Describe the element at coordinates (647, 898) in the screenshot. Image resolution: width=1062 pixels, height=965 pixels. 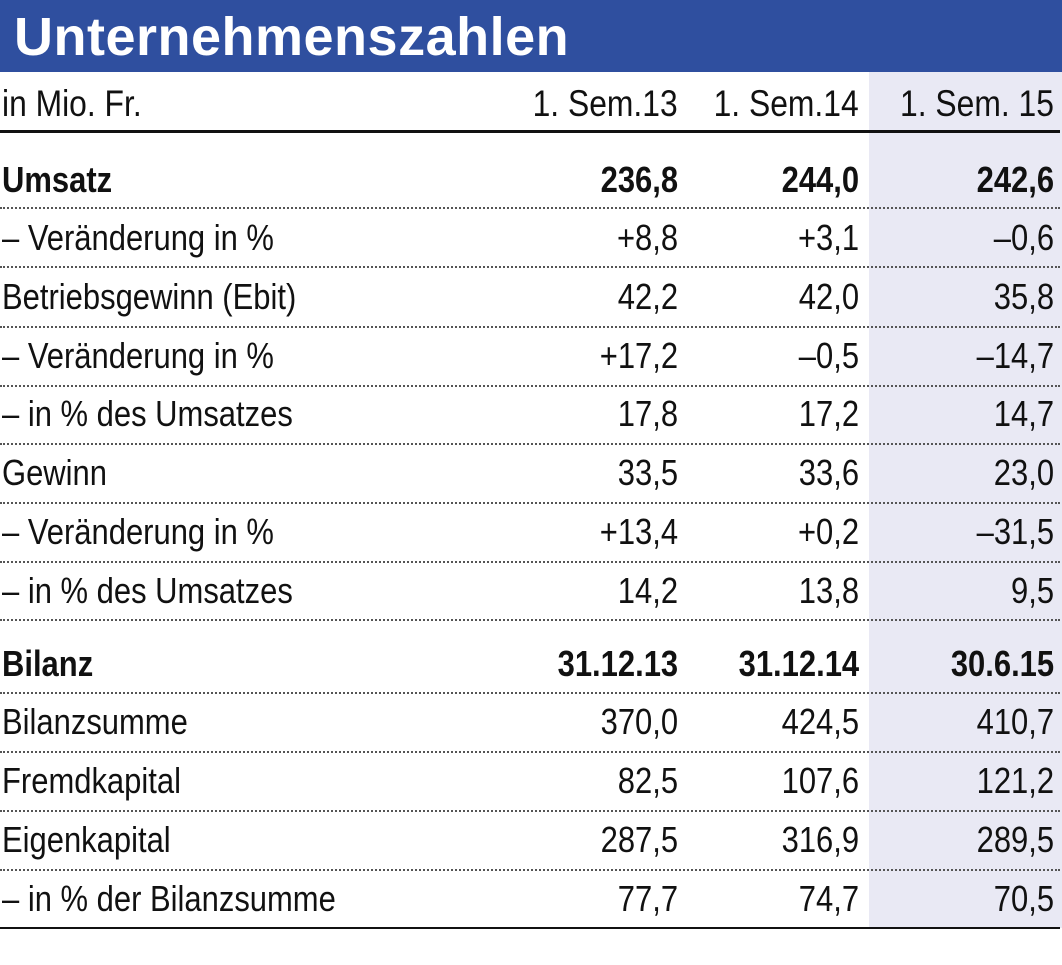
I see `cell-value: 77,7` at that location.